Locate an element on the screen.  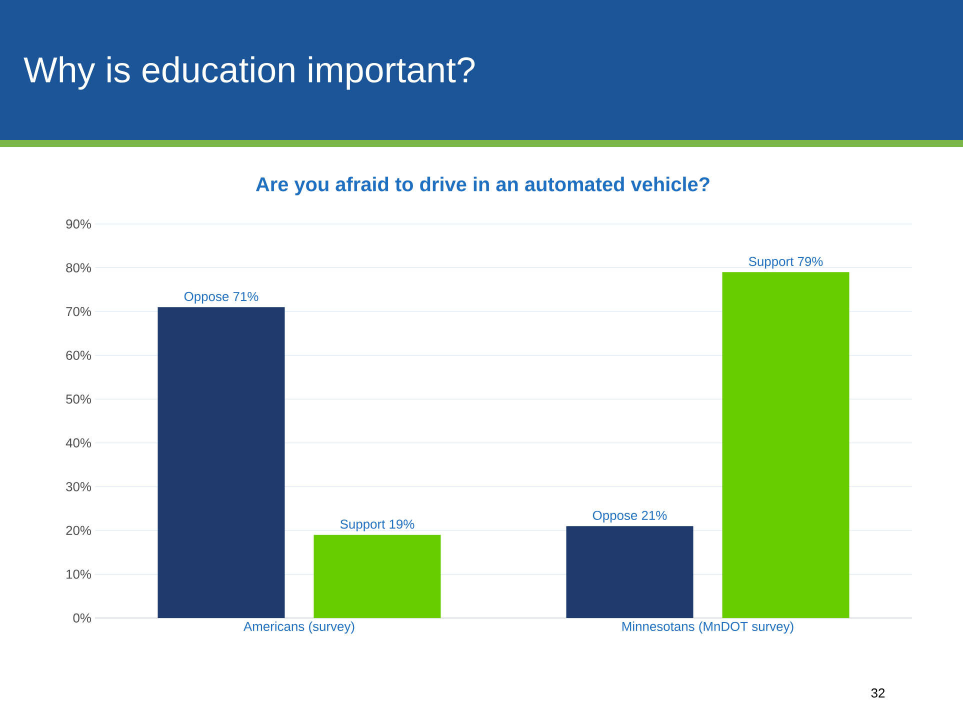
x-tick-label: Minnesotans (MnDOT survey) is located at coordinates (708, 628).